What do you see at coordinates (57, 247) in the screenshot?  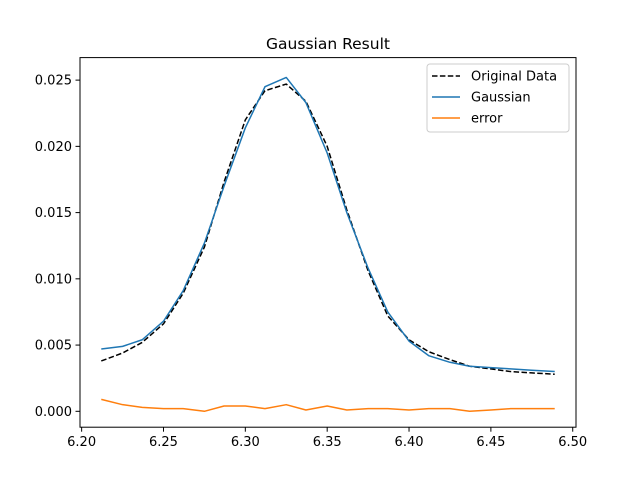 I see `y-axis-ticks: 0.000 0.005 0.010 0.015 0.020 0.025` at bounding box center [57, 247].